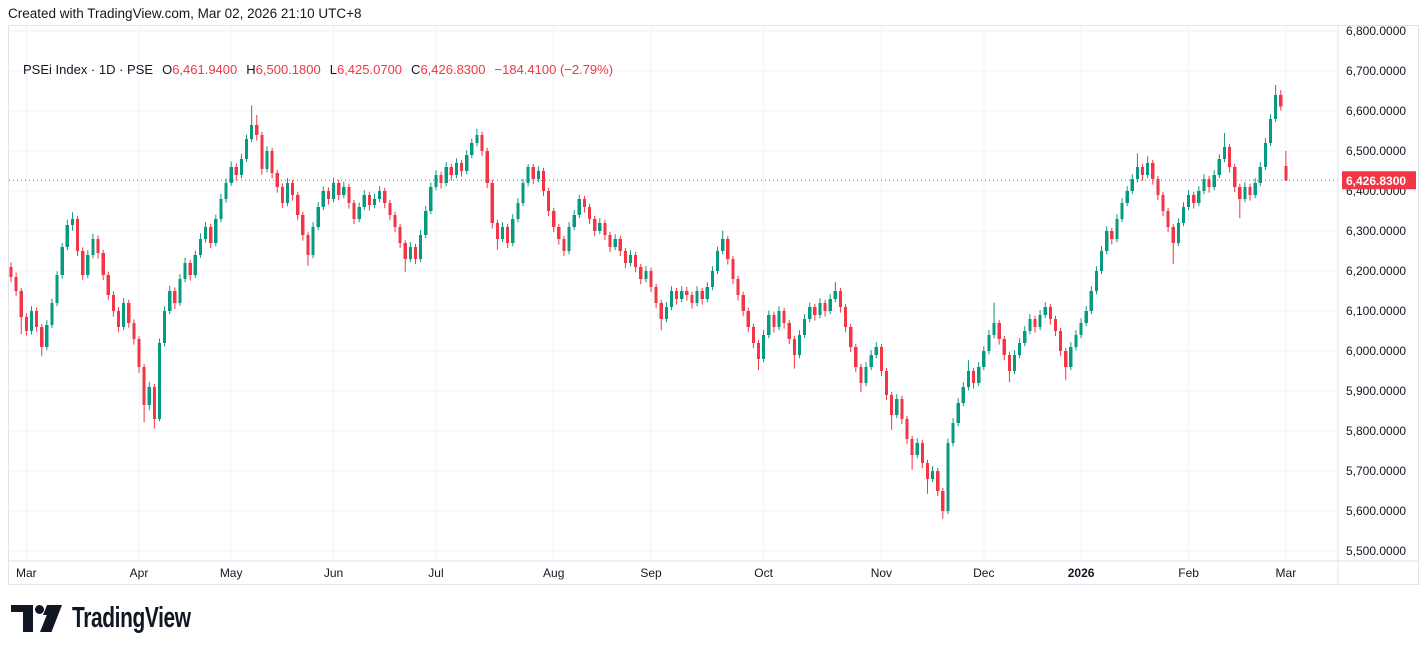  Describe the element at coordinates (554, 69) in the screenshot. I see `legend-change: −184.4100 (−2.79%)` at that location.